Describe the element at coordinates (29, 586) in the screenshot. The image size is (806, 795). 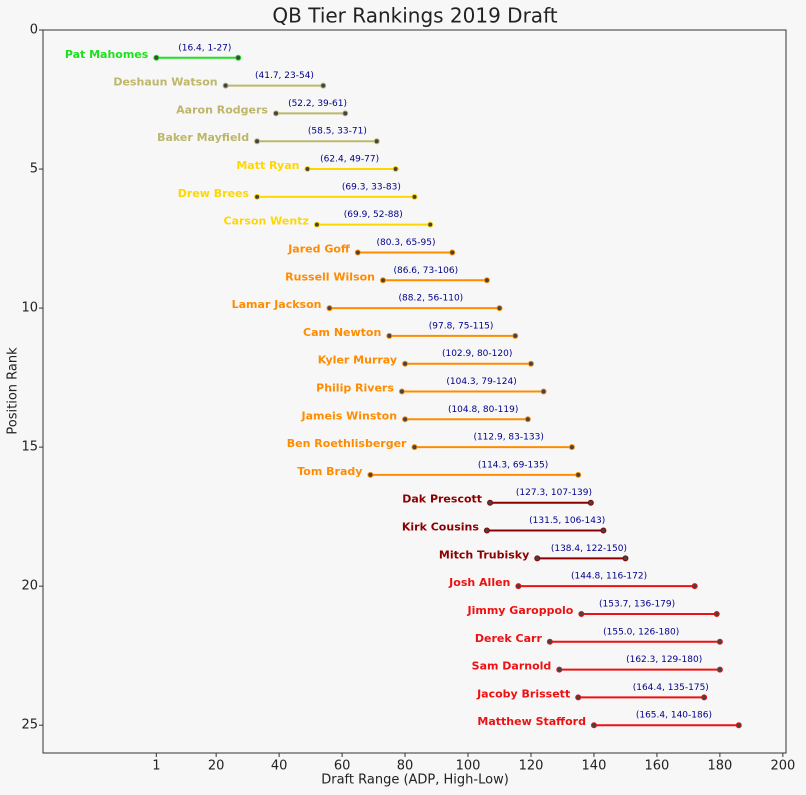
I see `y-tick-label: 20` at that location.